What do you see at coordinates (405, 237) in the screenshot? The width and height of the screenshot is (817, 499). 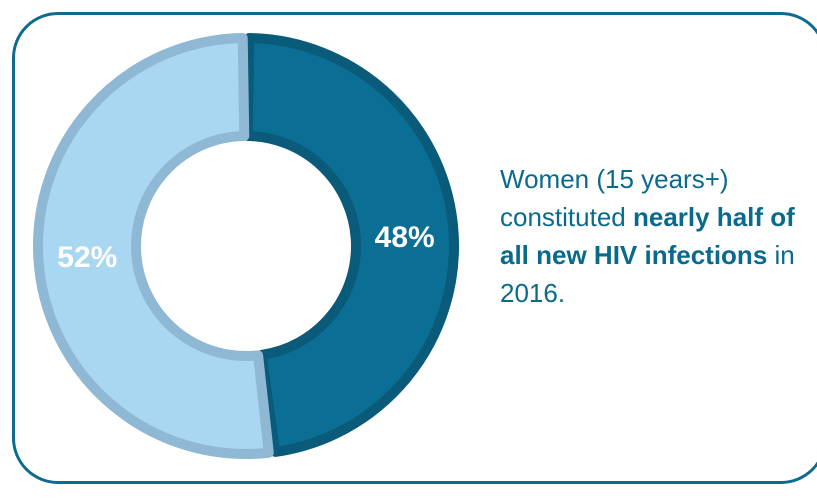 I see `slice-label-48: 48%` at bounding box center [405, 237].